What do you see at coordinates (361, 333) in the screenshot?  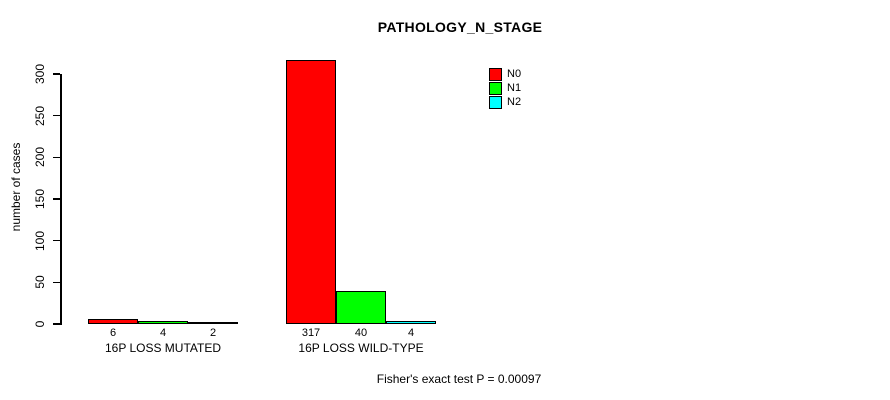 I see `bar-value-label: 40` at bounding box center [361, 333].